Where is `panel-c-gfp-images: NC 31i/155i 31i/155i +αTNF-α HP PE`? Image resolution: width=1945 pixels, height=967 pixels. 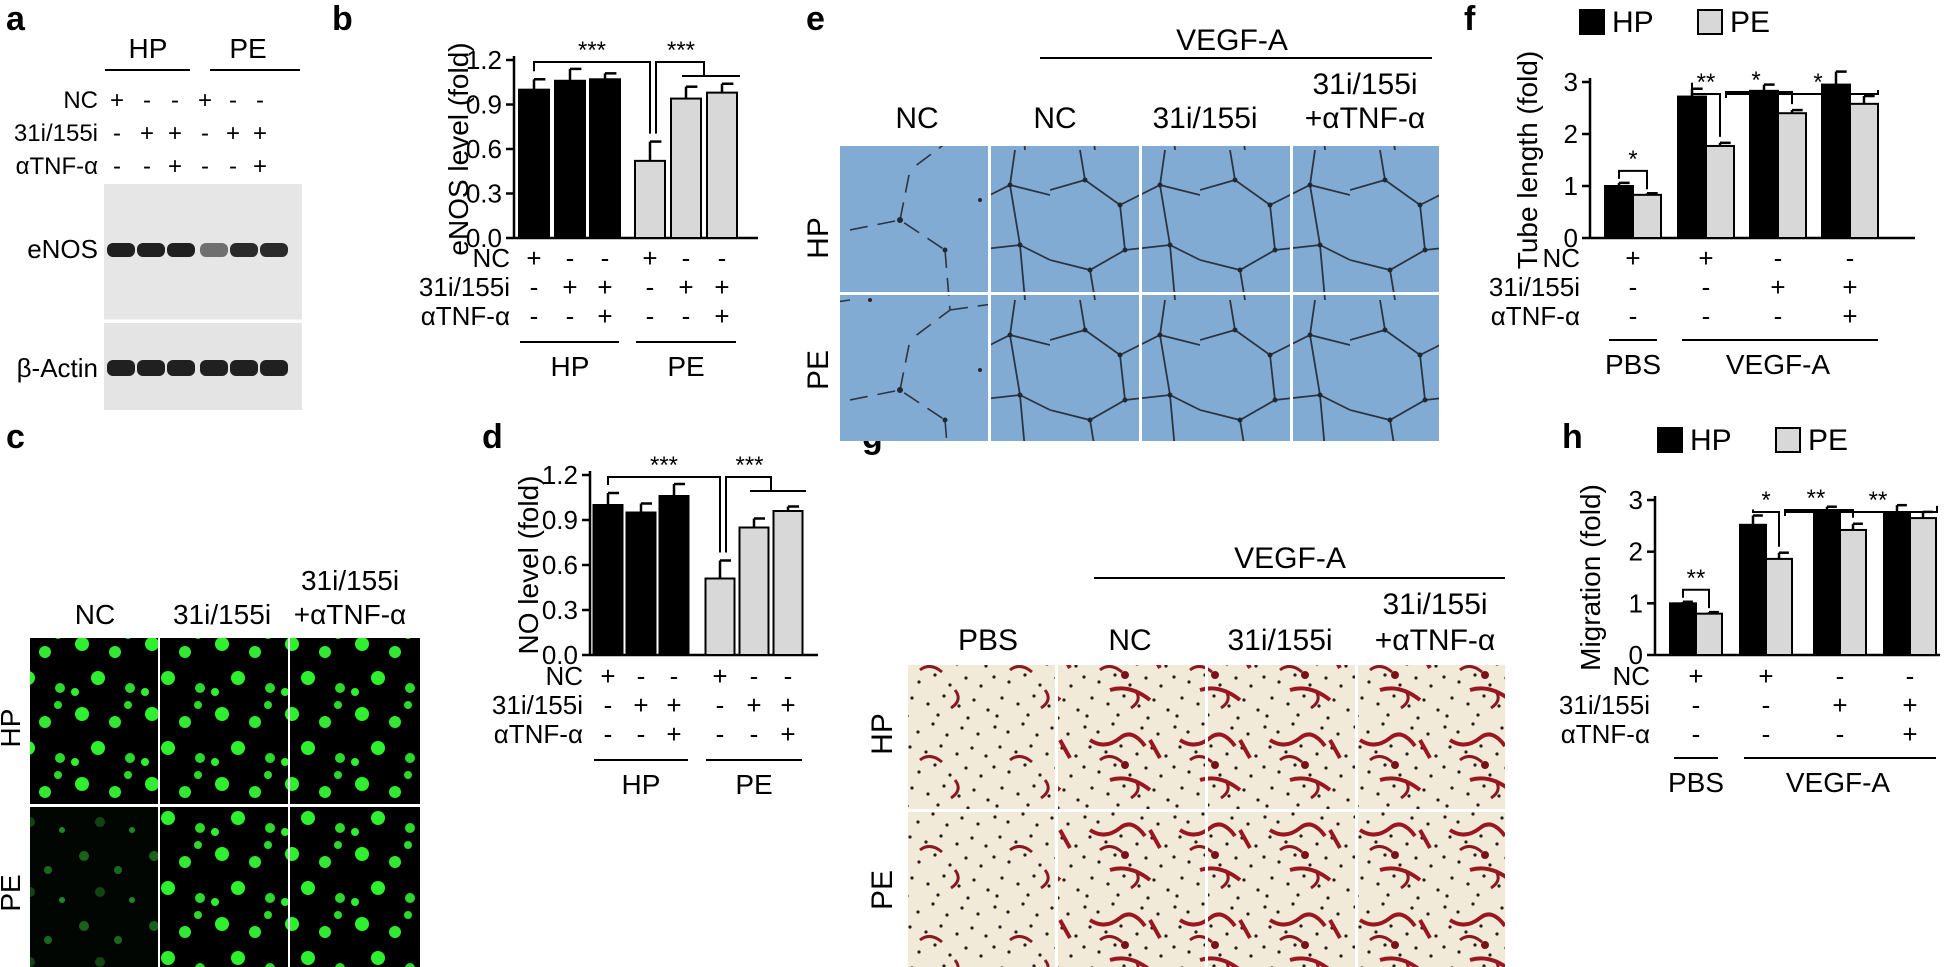
panel-c-gfp-images: NC 31i/155i 31i/155i +αTNF-α HP PE is located at coordinates (210, 766).